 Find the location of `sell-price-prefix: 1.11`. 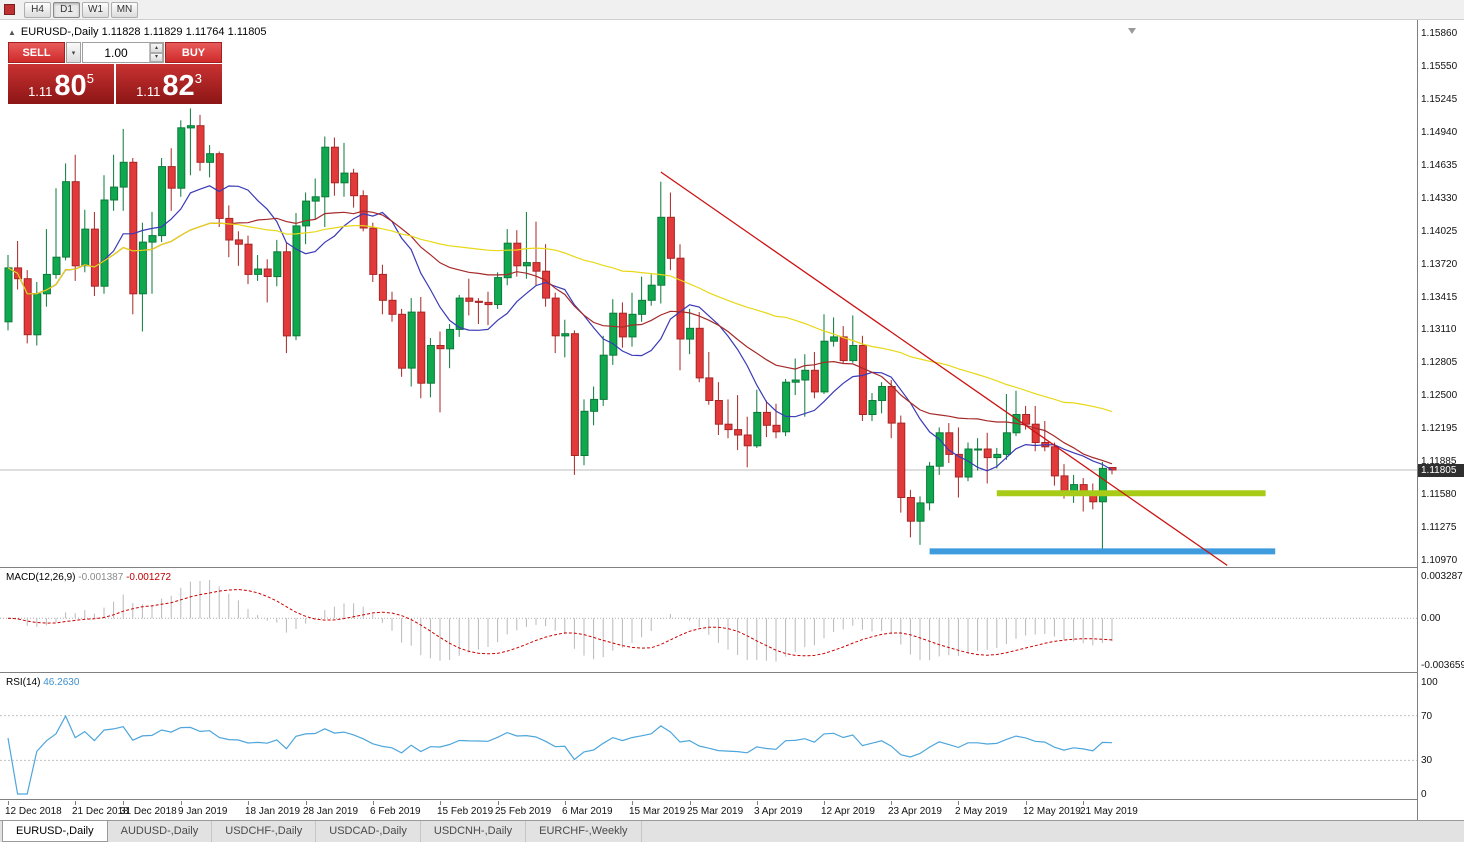

sell-price-prefix: 1.11 is located at coordinates (40, 91).